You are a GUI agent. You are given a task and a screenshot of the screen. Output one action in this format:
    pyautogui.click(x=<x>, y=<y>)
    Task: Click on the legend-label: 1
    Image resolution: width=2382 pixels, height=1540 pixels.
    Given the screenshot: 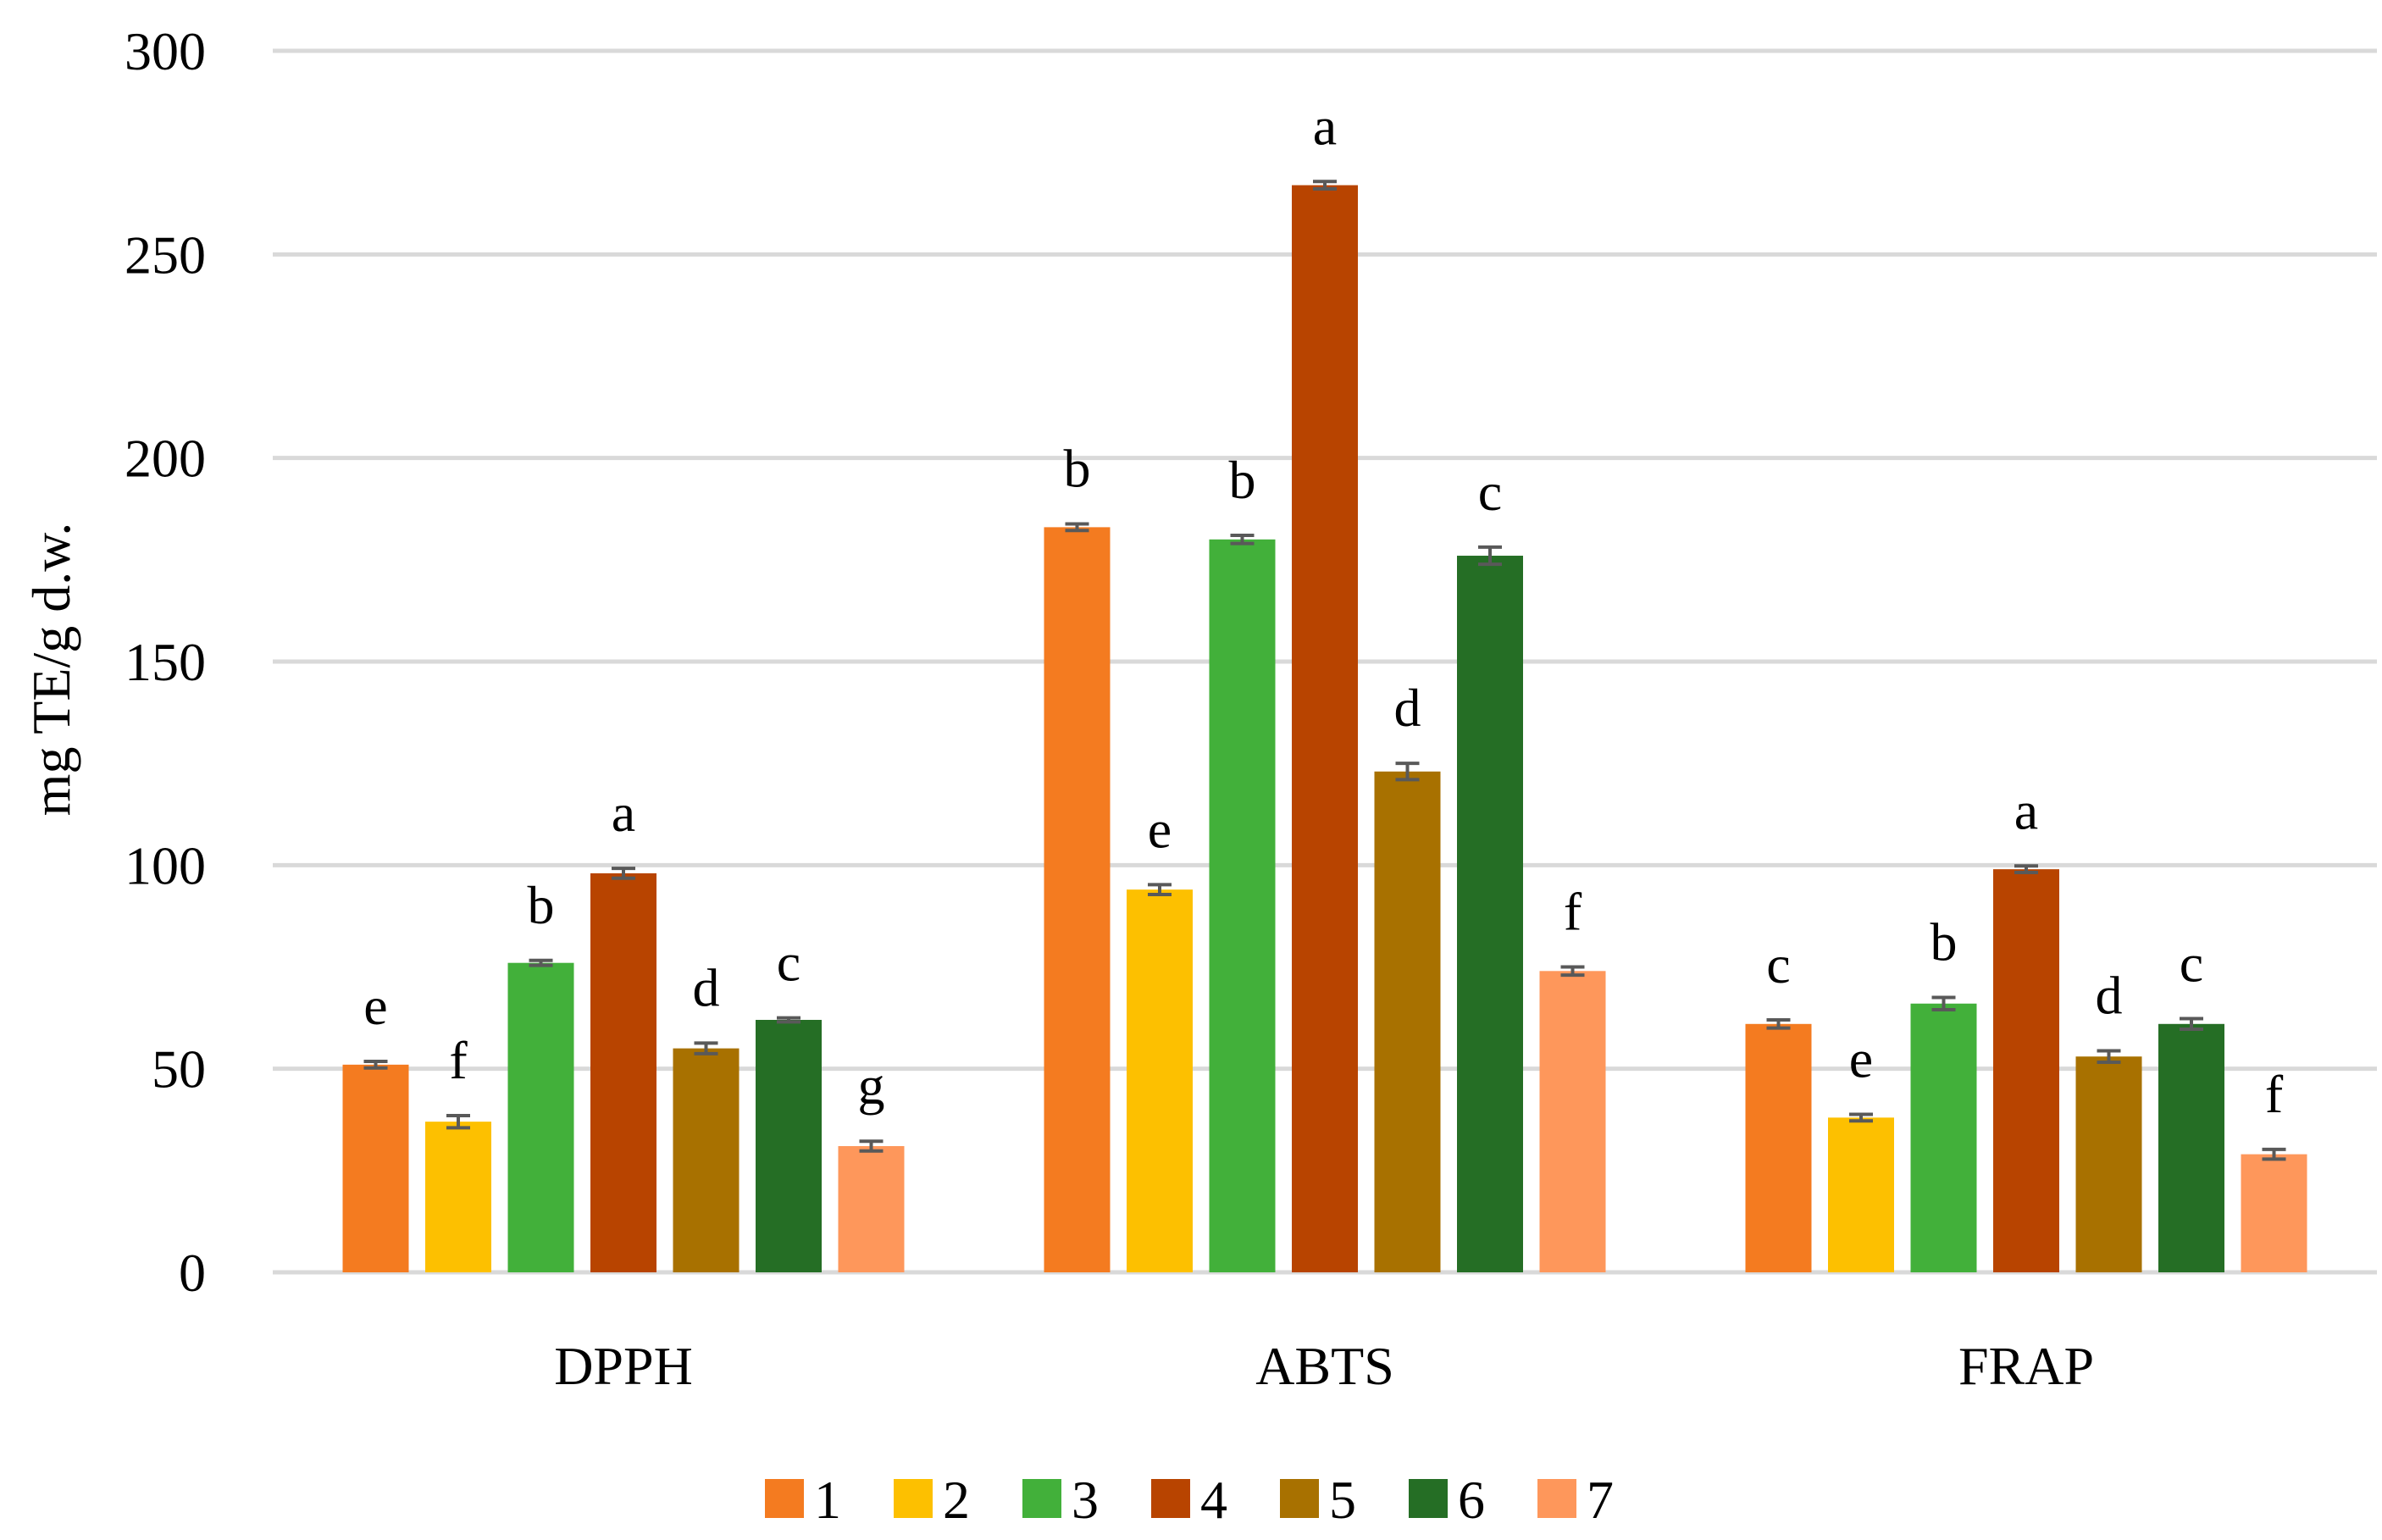 What is the action you would take?
    pyautogui.click(x=827, y=1500)
    